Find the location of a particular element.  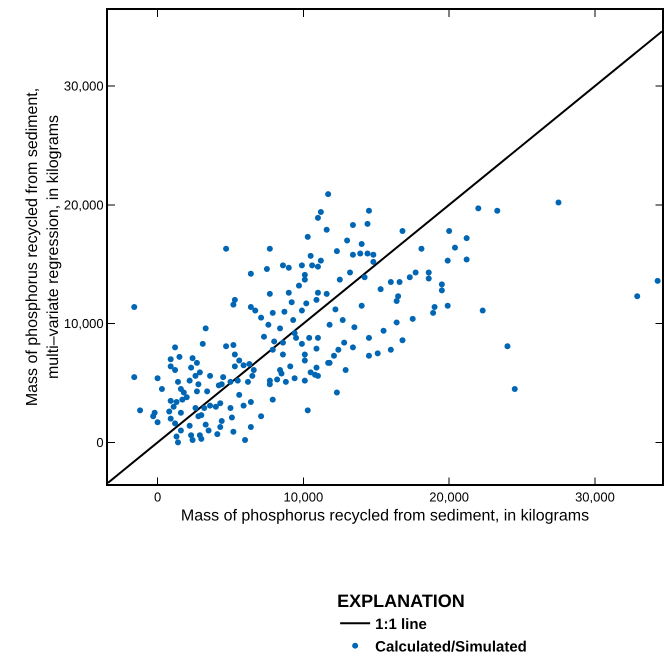

legend-label: 1:1 line is located at coordinates (401, 625).